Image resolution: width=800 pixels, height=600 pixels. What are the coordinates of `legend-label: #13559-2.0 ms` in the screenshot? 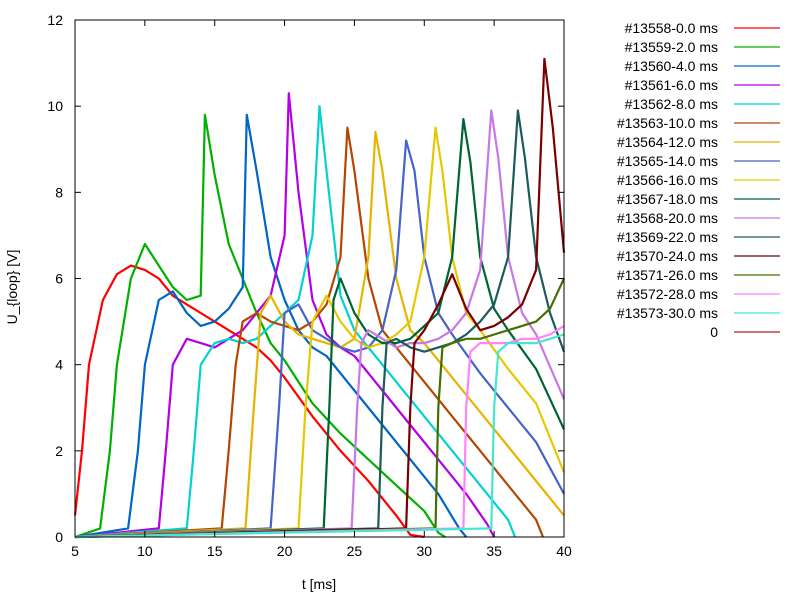 It's located at (671, 47).